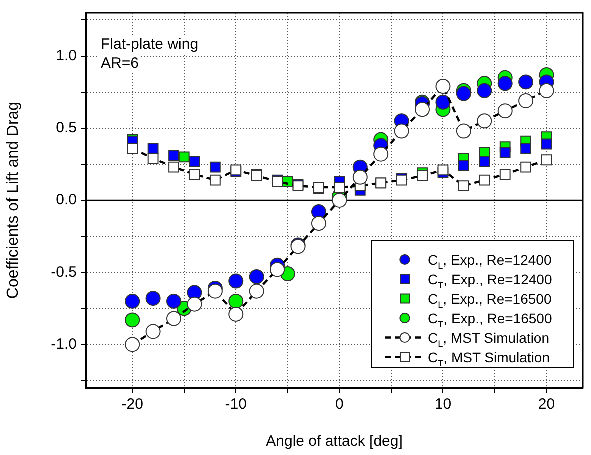 This screenshot has width=591, height=455. What do you see at coordinates (443, 405) in the screenshot?
I see `x-tick-label: 10` at bounding box center [443, 405].